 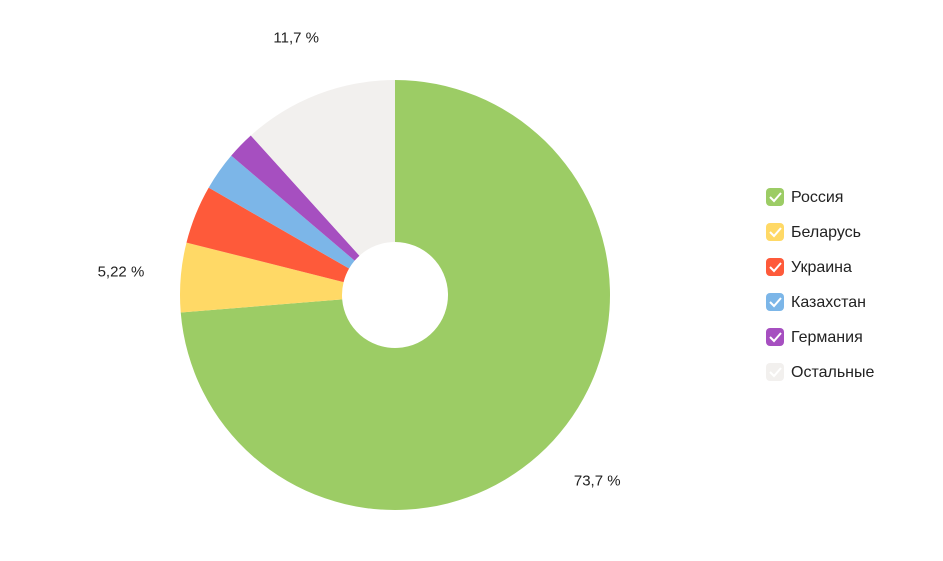 What do you see at coordinates (828, 302) in the screenshot?
I see `legend-label: Казахстан` at bounding box center [828, 302].